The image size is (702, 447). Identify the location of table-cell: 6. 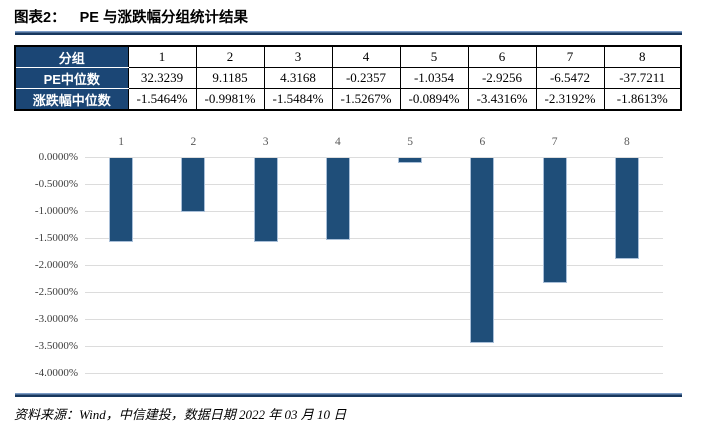
(502, 56).